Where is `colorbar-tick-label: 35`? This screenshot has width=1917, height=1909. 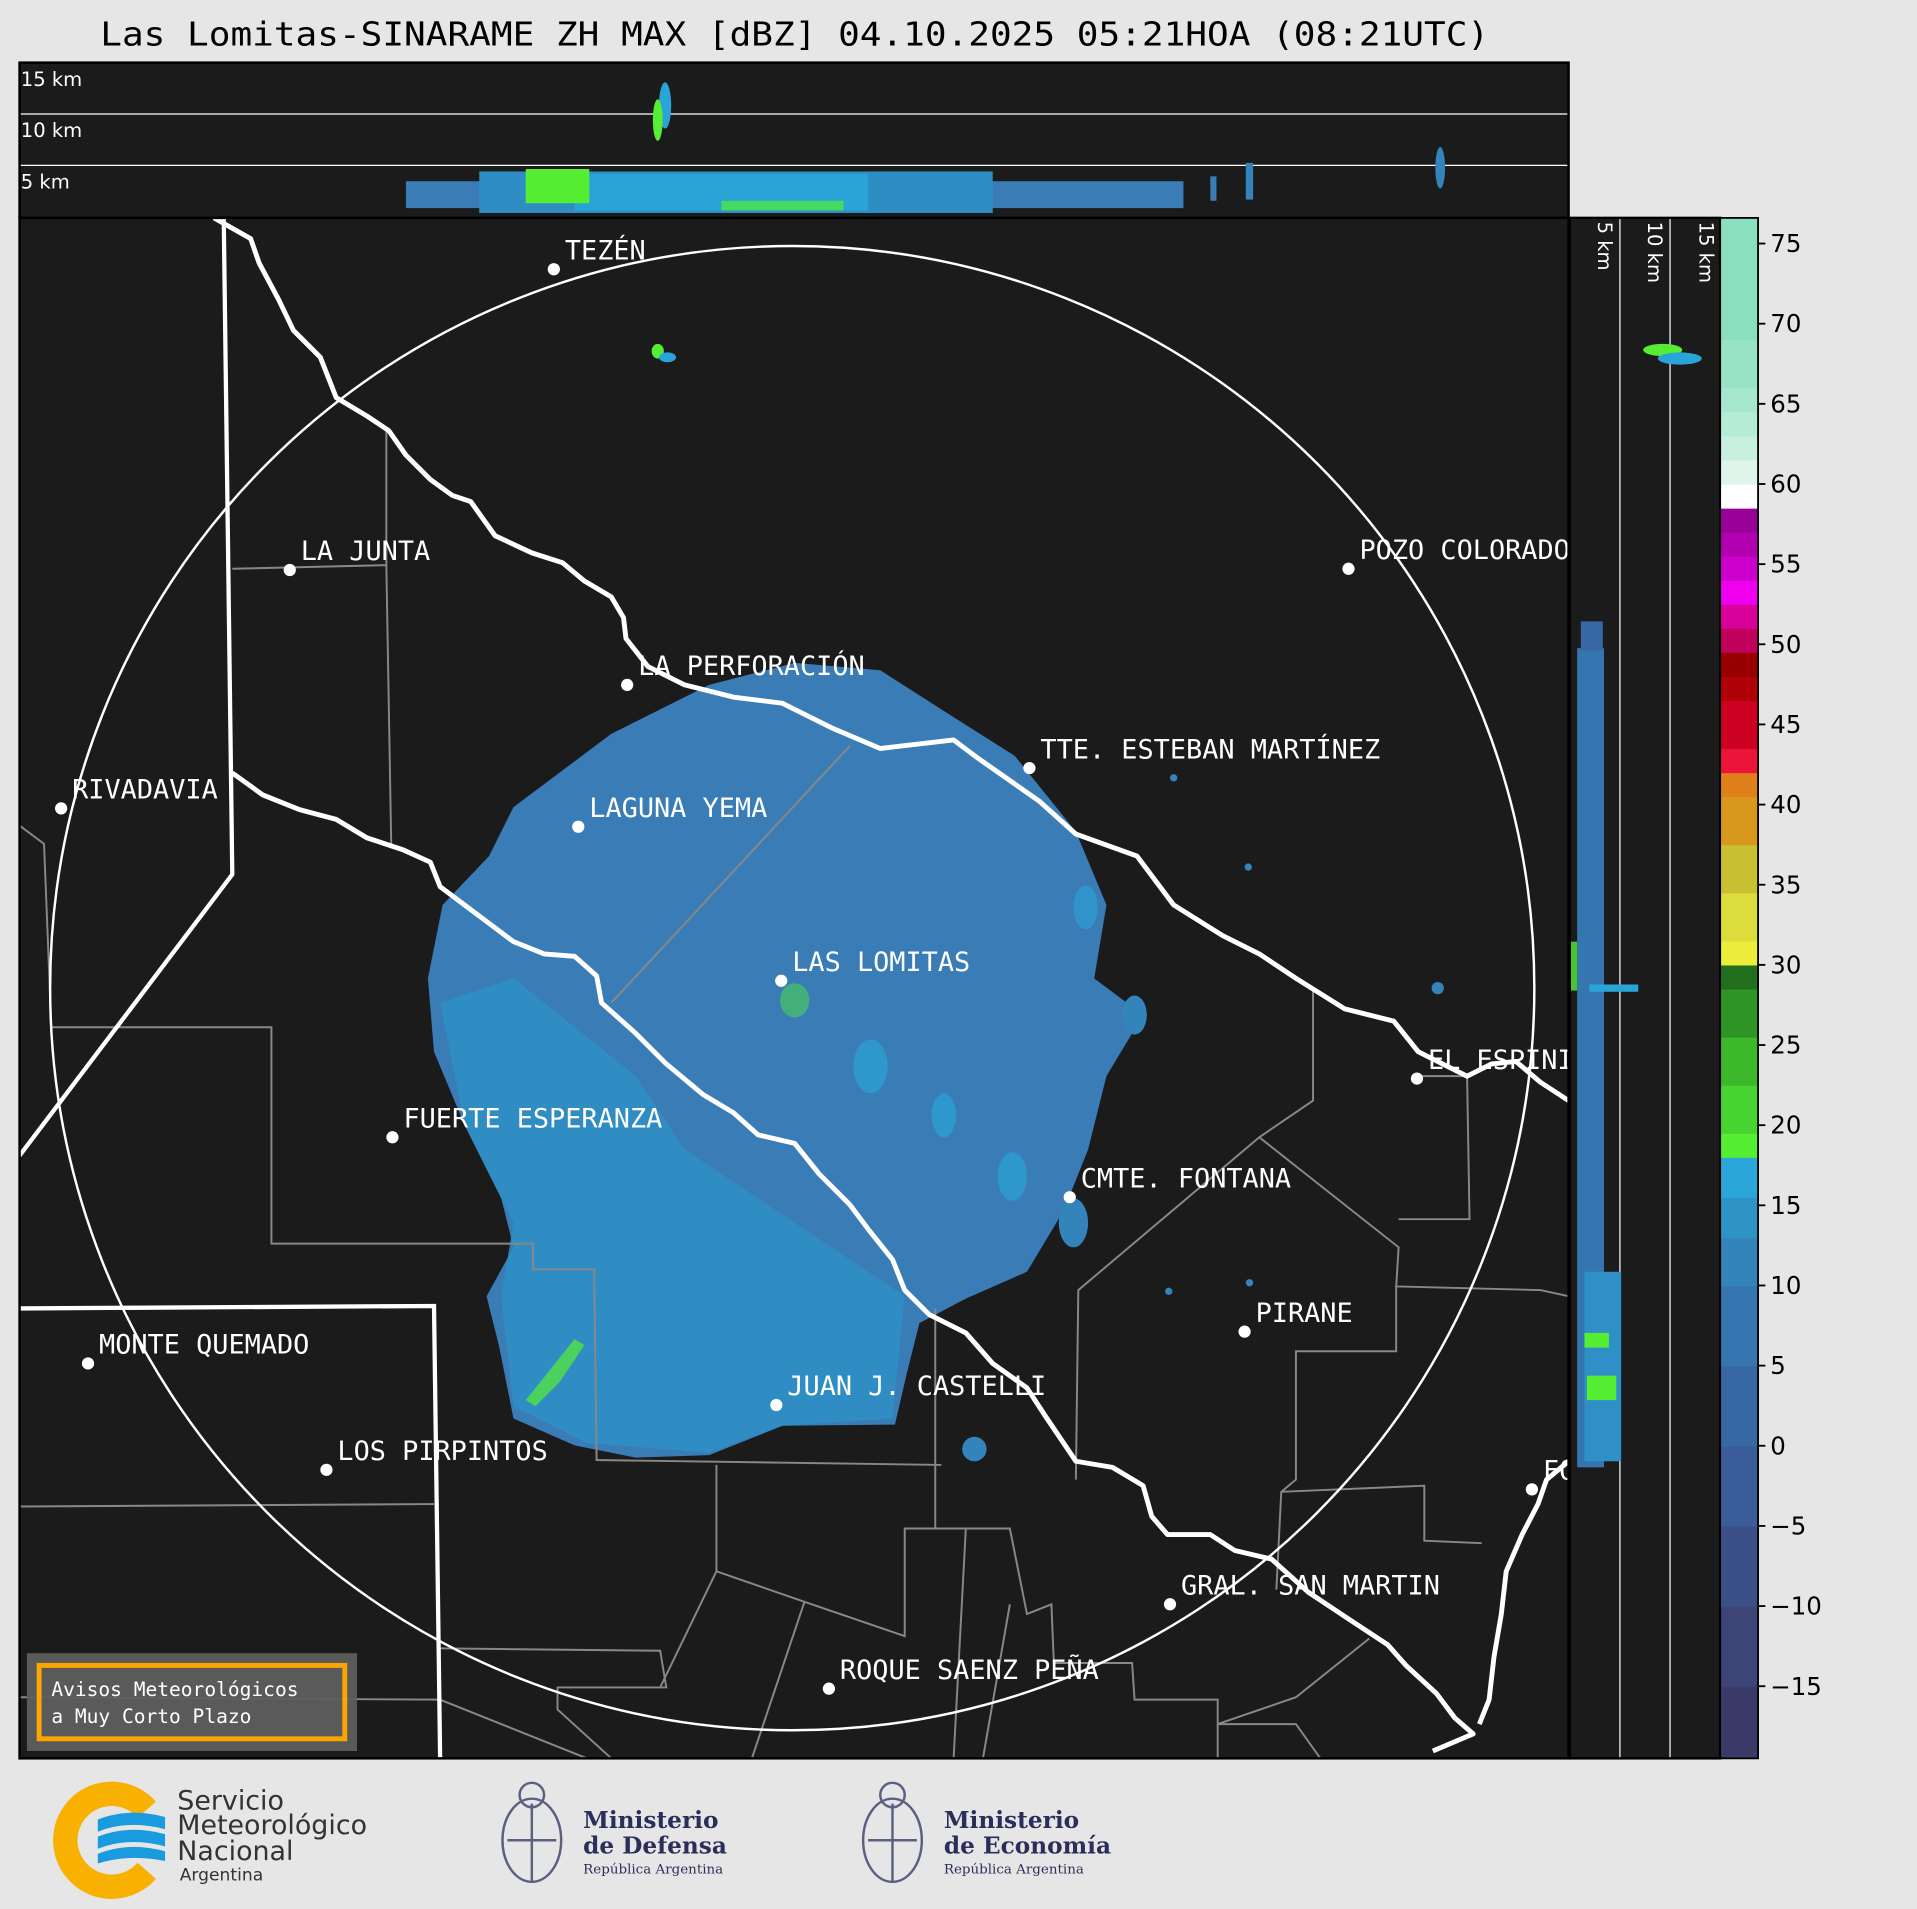
colorbar-tick-label: 35 is located at coordinates (1785, 884).